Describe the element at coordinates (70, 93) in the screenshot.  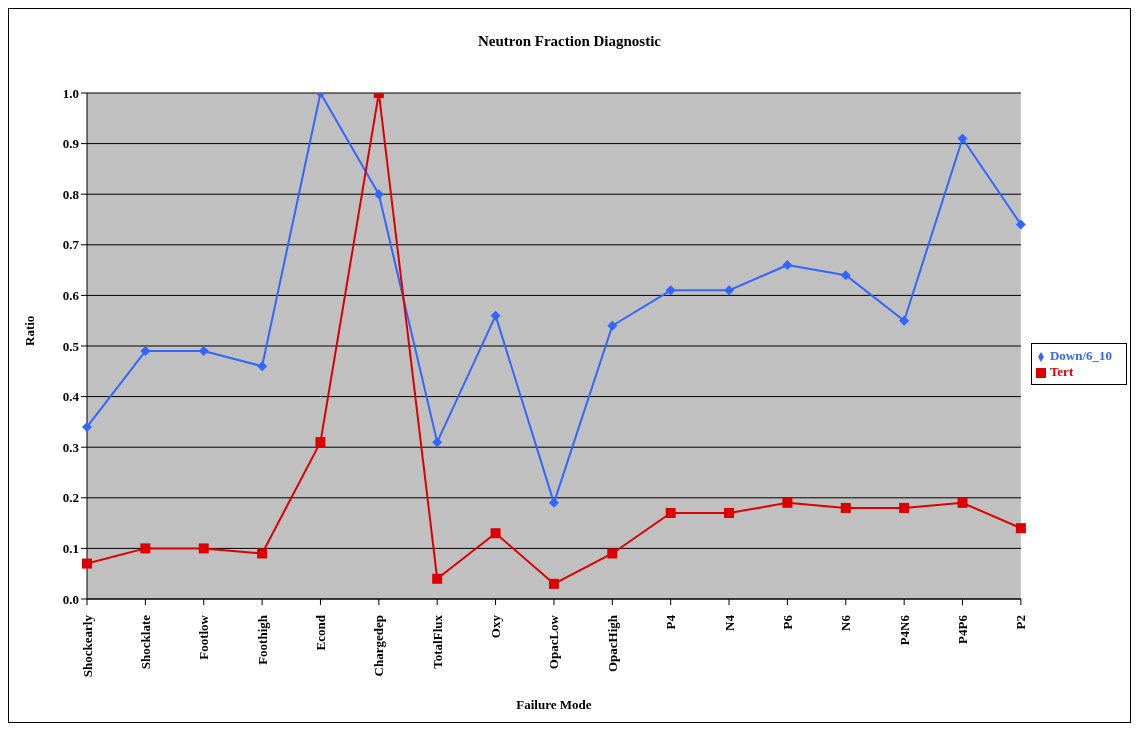
I see `y-tick-label: 1.0` at that location.